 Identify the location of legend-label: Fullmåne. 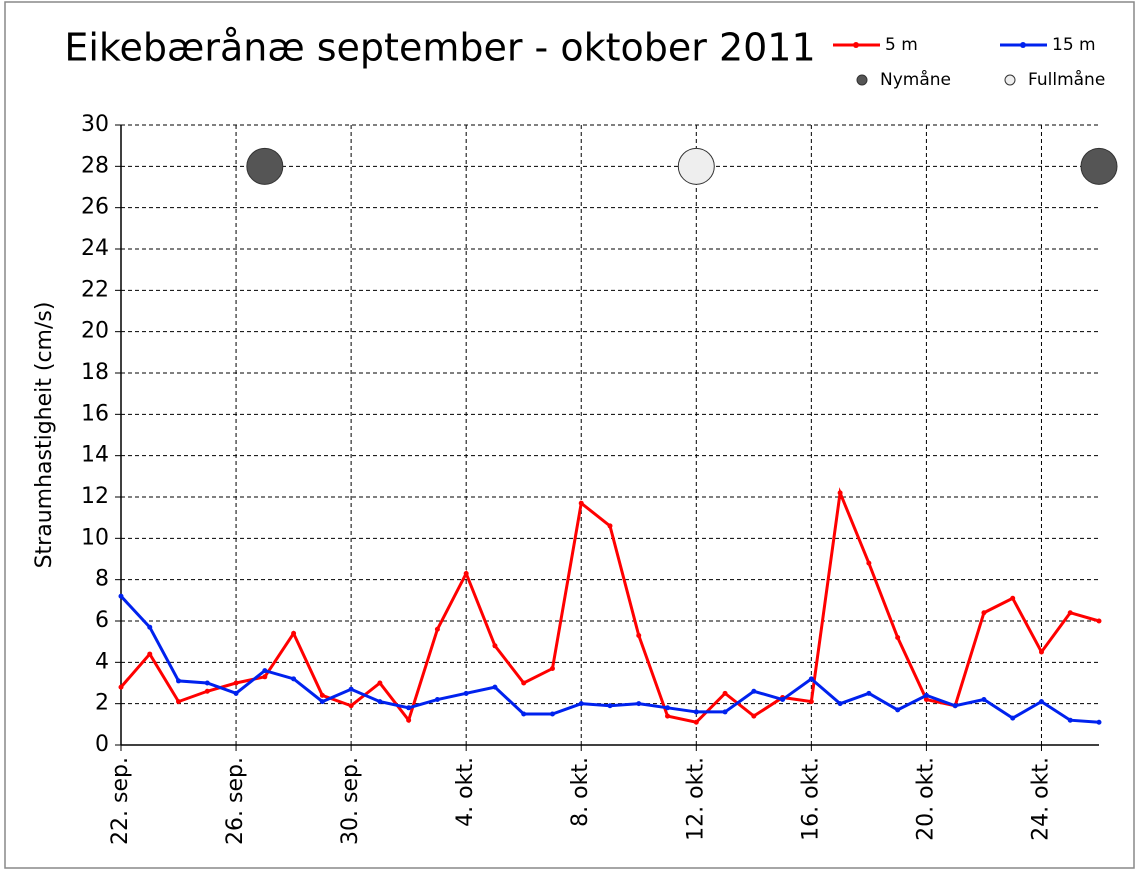
(1066, 79).